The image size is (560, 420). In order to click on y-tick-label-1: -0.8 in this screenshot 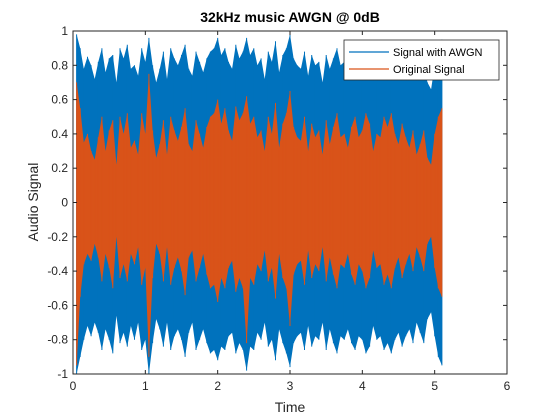, I will do `click(57, 340)`.